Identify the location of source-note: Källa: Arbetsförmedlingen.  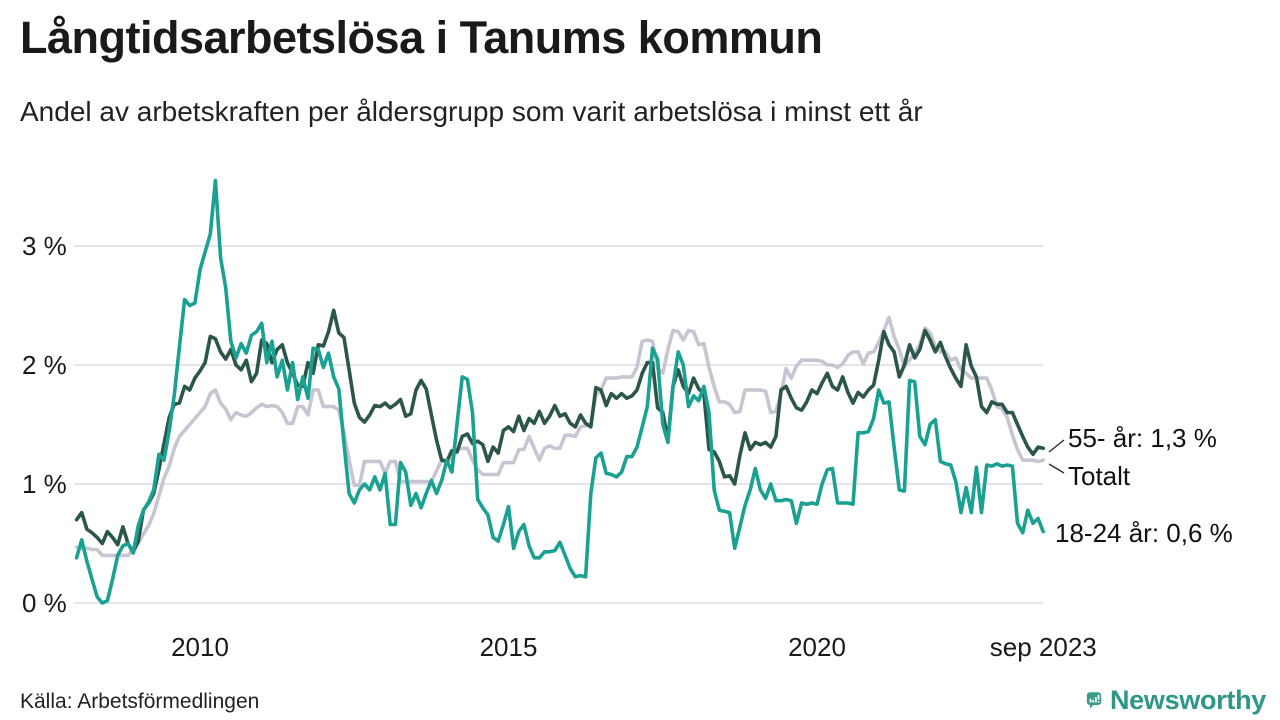
(140, 701).